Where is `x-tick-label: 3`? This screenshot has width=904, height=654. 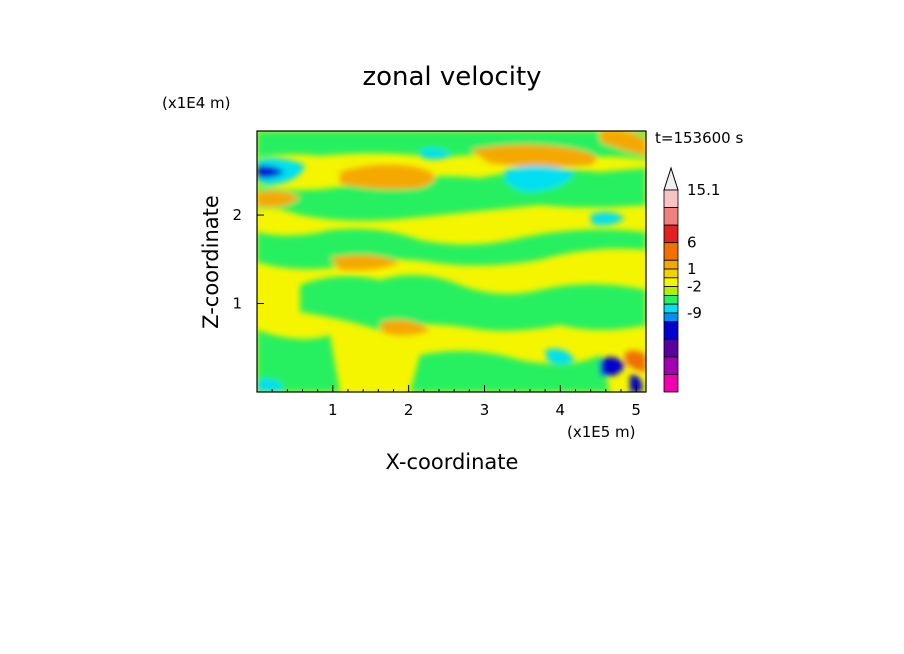
x-tick-label: 3 is located at coordinates (485, 410).